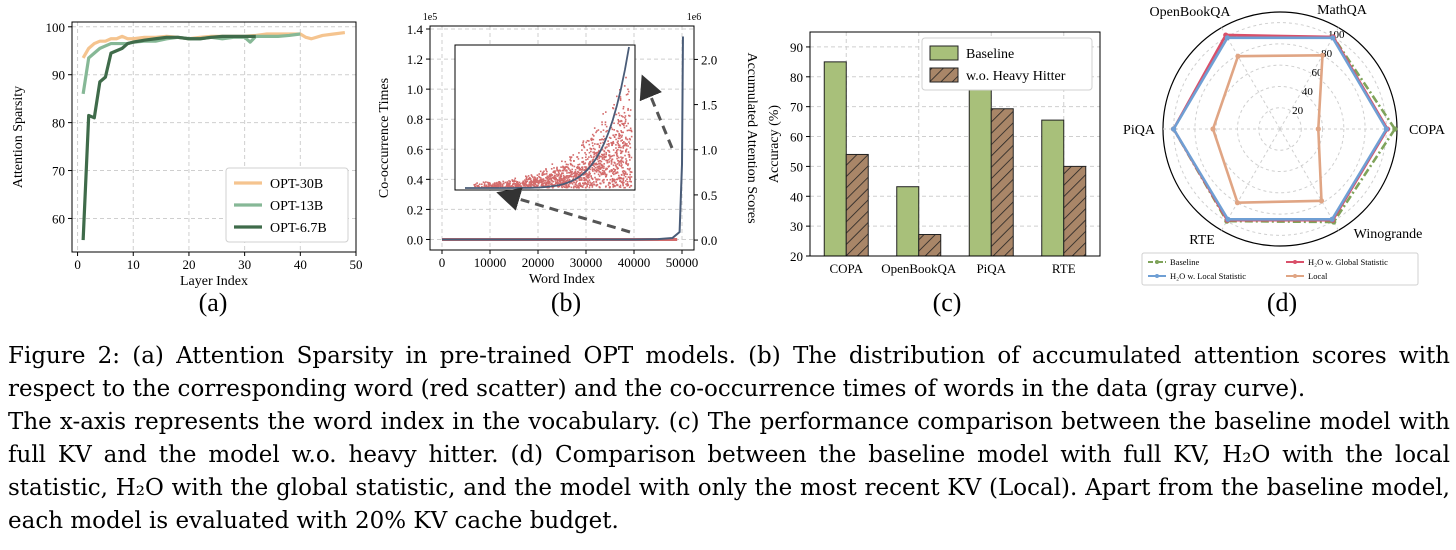 This screenshot has width=1456, height=550. What do you see at coordinates (1227, 38) in the screenshot?
I see `radar-point` at bounding box center [1227, 38].